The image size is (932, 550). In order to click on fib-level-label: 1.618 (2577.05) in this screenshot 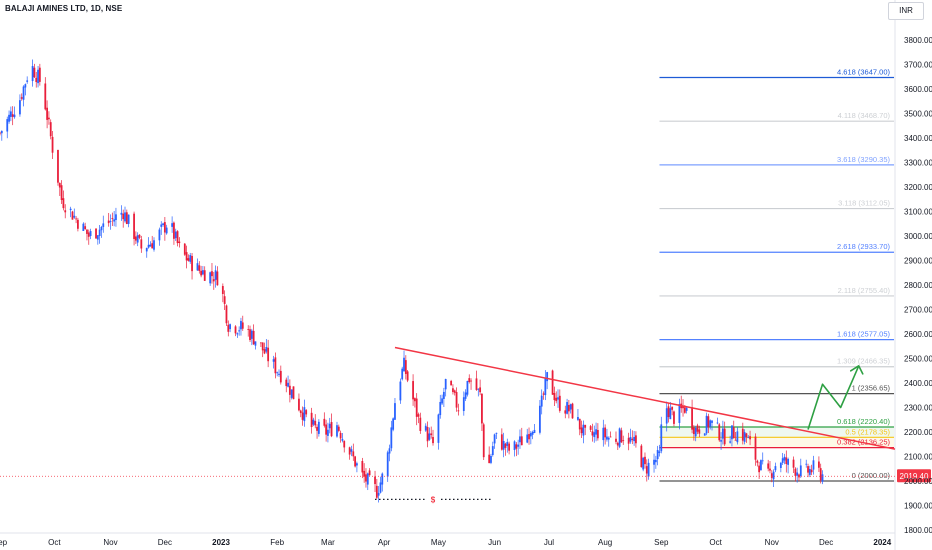, I will do `click(863, 334)`.